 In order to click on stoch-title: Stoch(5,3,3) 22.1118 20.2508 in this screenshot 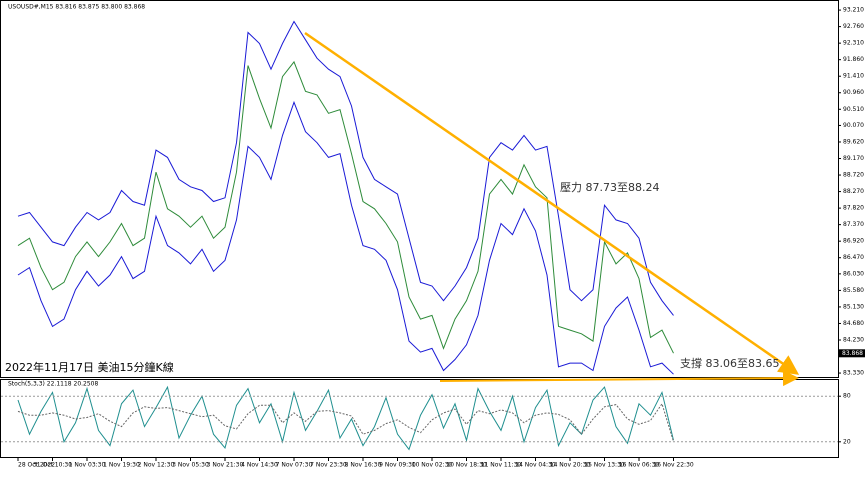, I will do `click(53, 384)`.